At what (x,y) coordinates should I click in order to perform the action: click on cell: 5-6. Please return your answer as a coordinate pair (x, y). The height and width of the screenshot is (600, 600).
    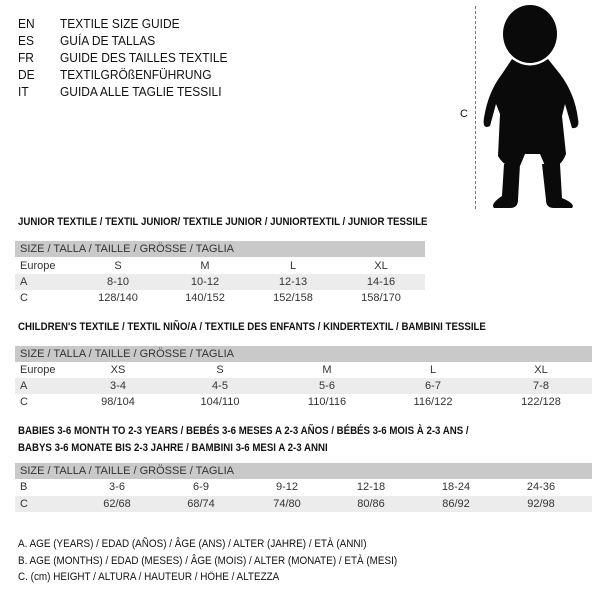
    Looking at the image, I should click on (327, 386).